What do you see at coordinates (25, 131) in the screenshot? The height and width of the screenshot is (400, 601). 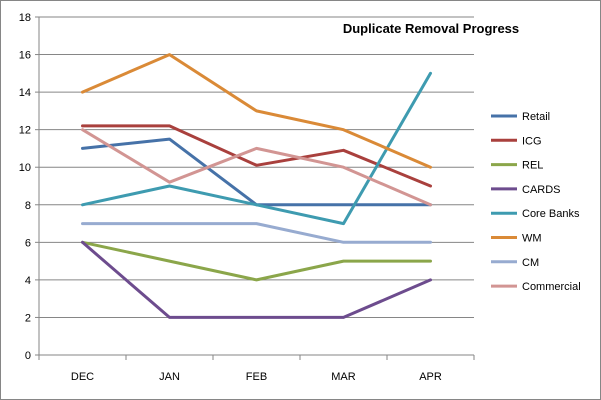 I see `y-tick-label: 12` at bounding box center [25, 131].